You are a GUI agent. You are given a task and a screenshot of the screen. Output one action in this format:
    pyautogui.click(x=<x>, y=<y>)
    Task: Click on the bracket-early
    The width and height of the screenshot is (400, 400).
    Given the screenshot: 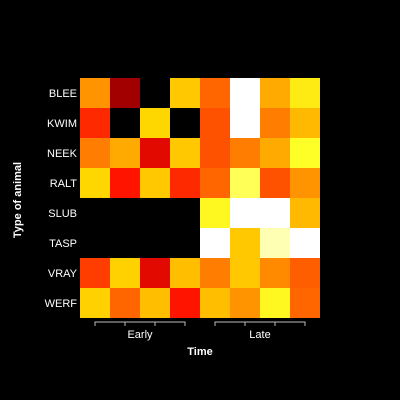 What is the action you would take?
    pyautogui.click(x=140, y=323)
    